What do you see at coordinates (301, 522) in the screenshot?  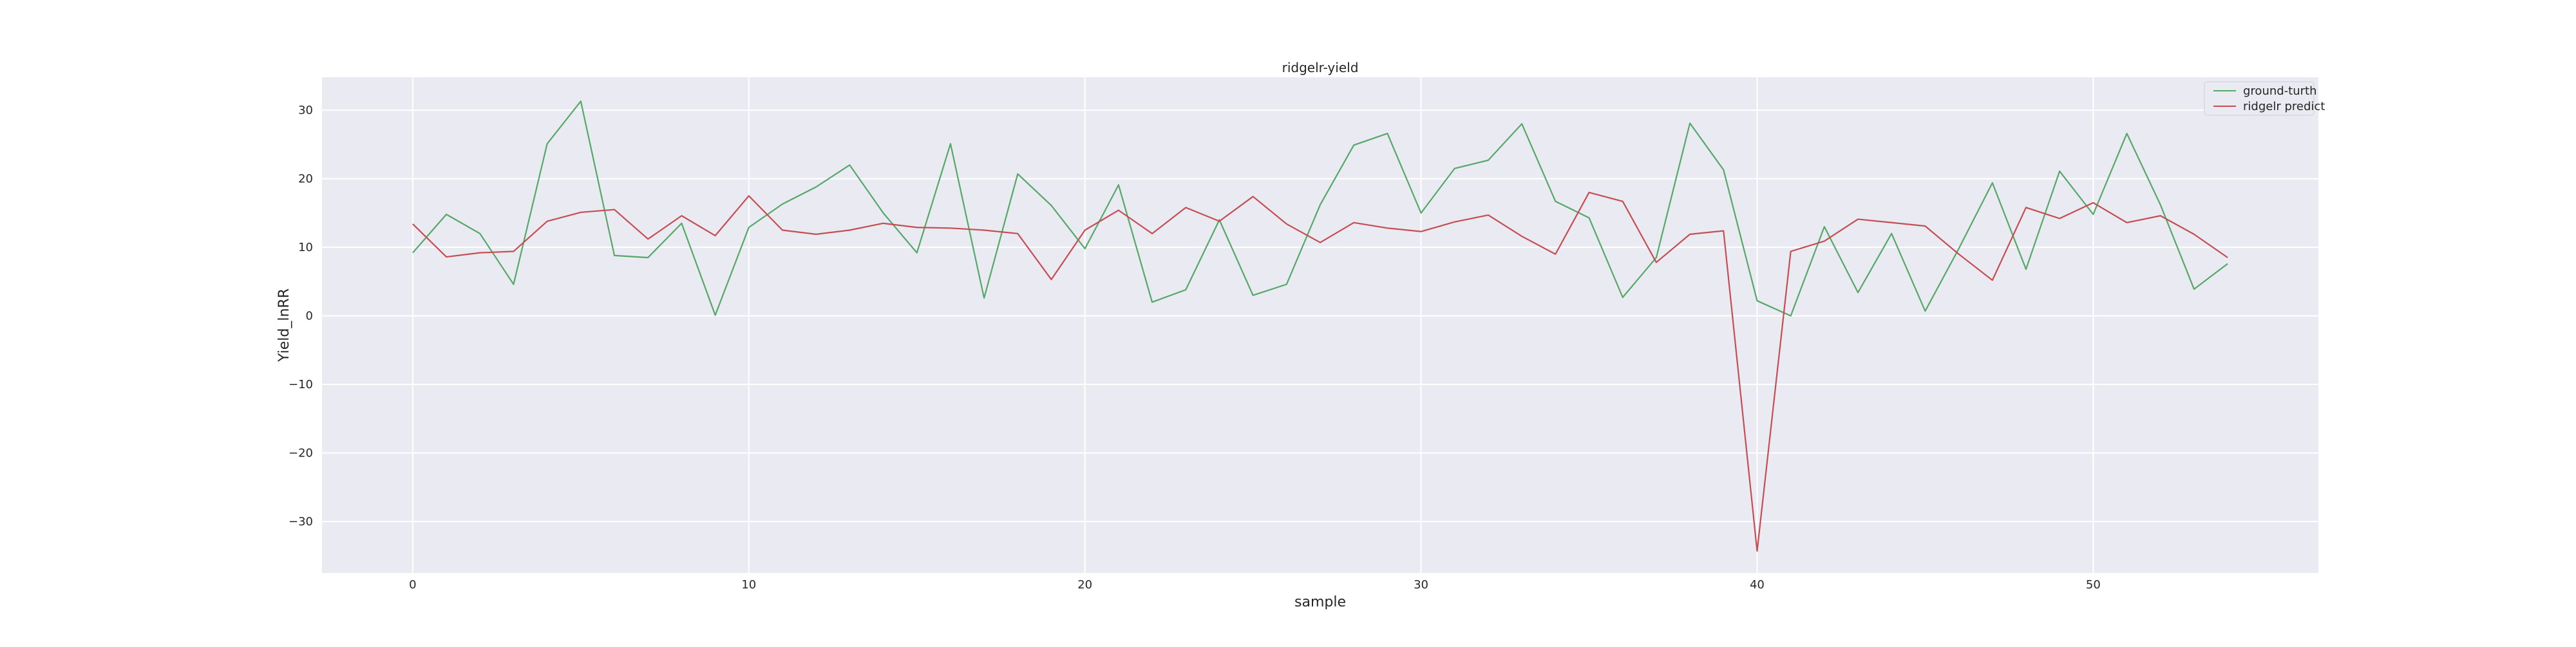 I see `y-tick-label: −30` at bounding box center [301, 522].